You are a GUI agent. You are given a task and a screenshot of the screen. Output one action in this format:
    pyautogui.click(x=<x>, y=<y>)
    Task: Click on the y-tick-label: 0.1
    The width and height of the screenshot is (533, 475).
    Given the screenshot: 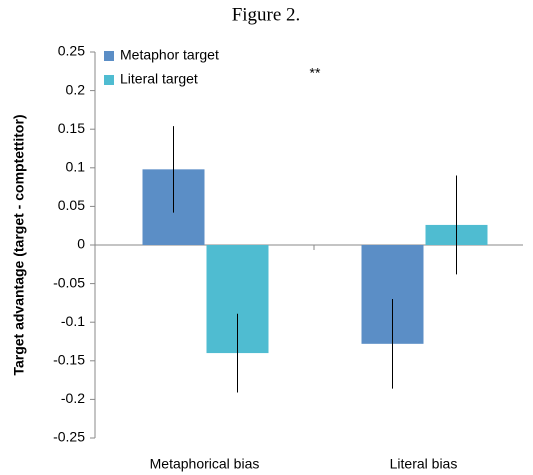 What is the action you would take?
    pyautogui.click(x=76, y=167)
    